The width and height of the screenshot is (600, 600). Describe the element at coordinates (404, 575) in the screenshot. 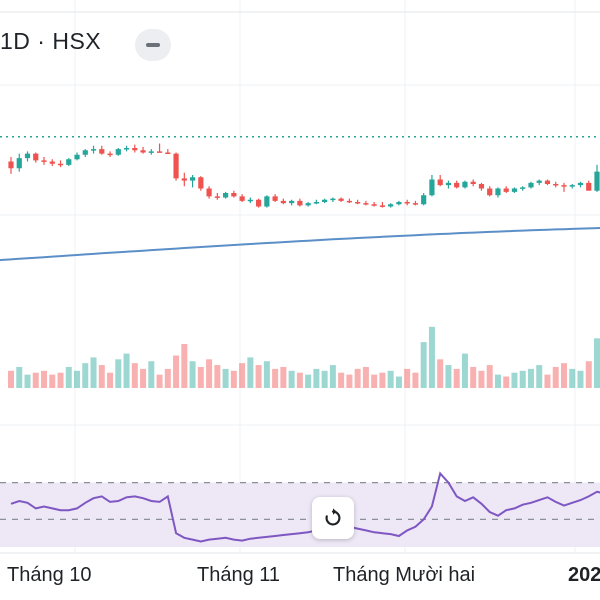

I see `x-tick-label: Tháng Mười hai` at that location.